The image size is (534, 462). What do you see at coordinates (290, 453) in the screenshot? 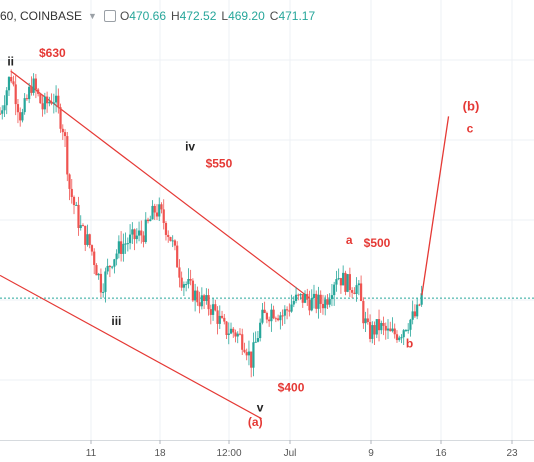
I see `x-tick-label: Jul` at bounding box center [290, 453].